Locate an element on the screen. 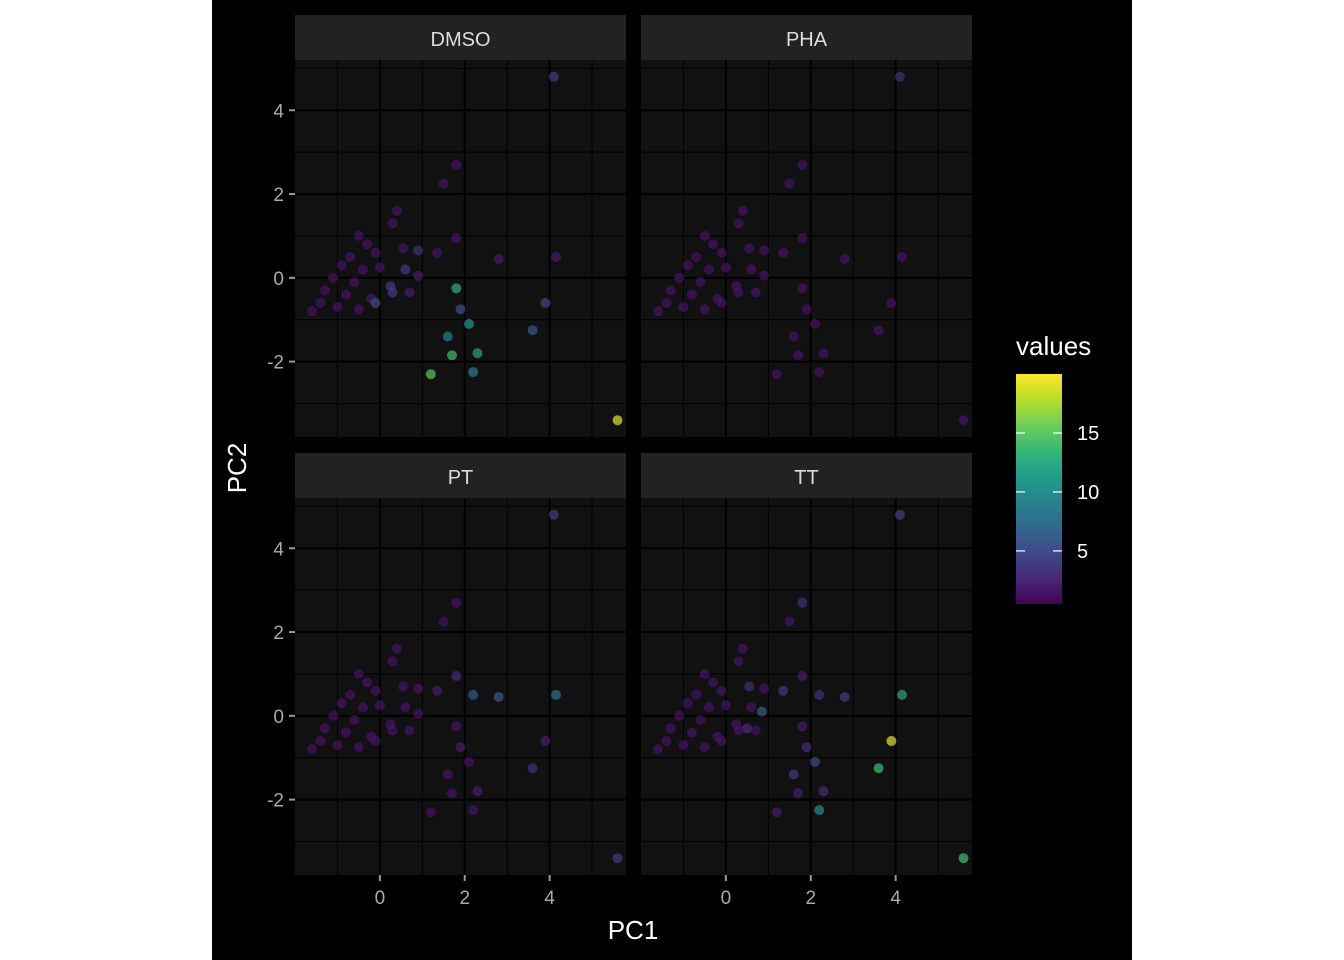  y-tick-label: 4 is located at coordinates (278, 111).